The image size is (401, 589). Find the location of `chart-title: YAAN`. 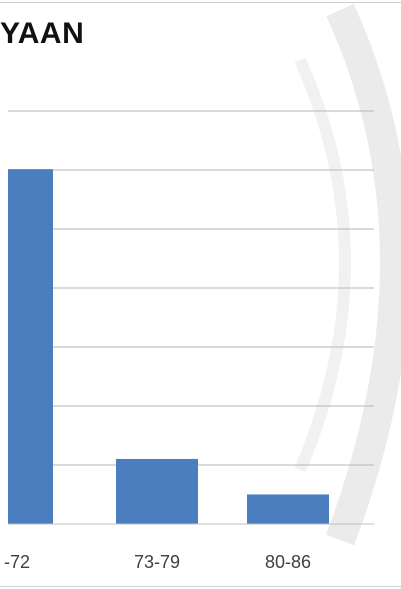

chart-title: YAAN is located at coordinates (42, 33).